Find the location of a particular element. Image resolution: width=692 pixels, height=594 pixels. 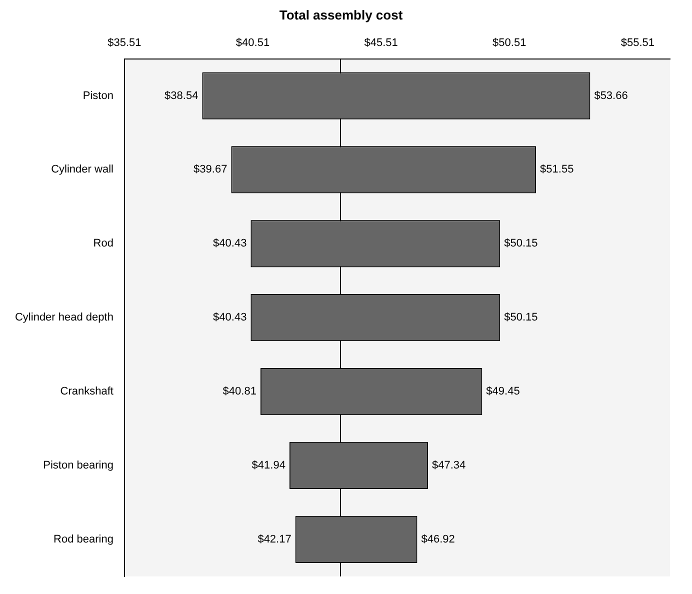

y-tick-label: Crankshaft is located at coordinates (87, 392).